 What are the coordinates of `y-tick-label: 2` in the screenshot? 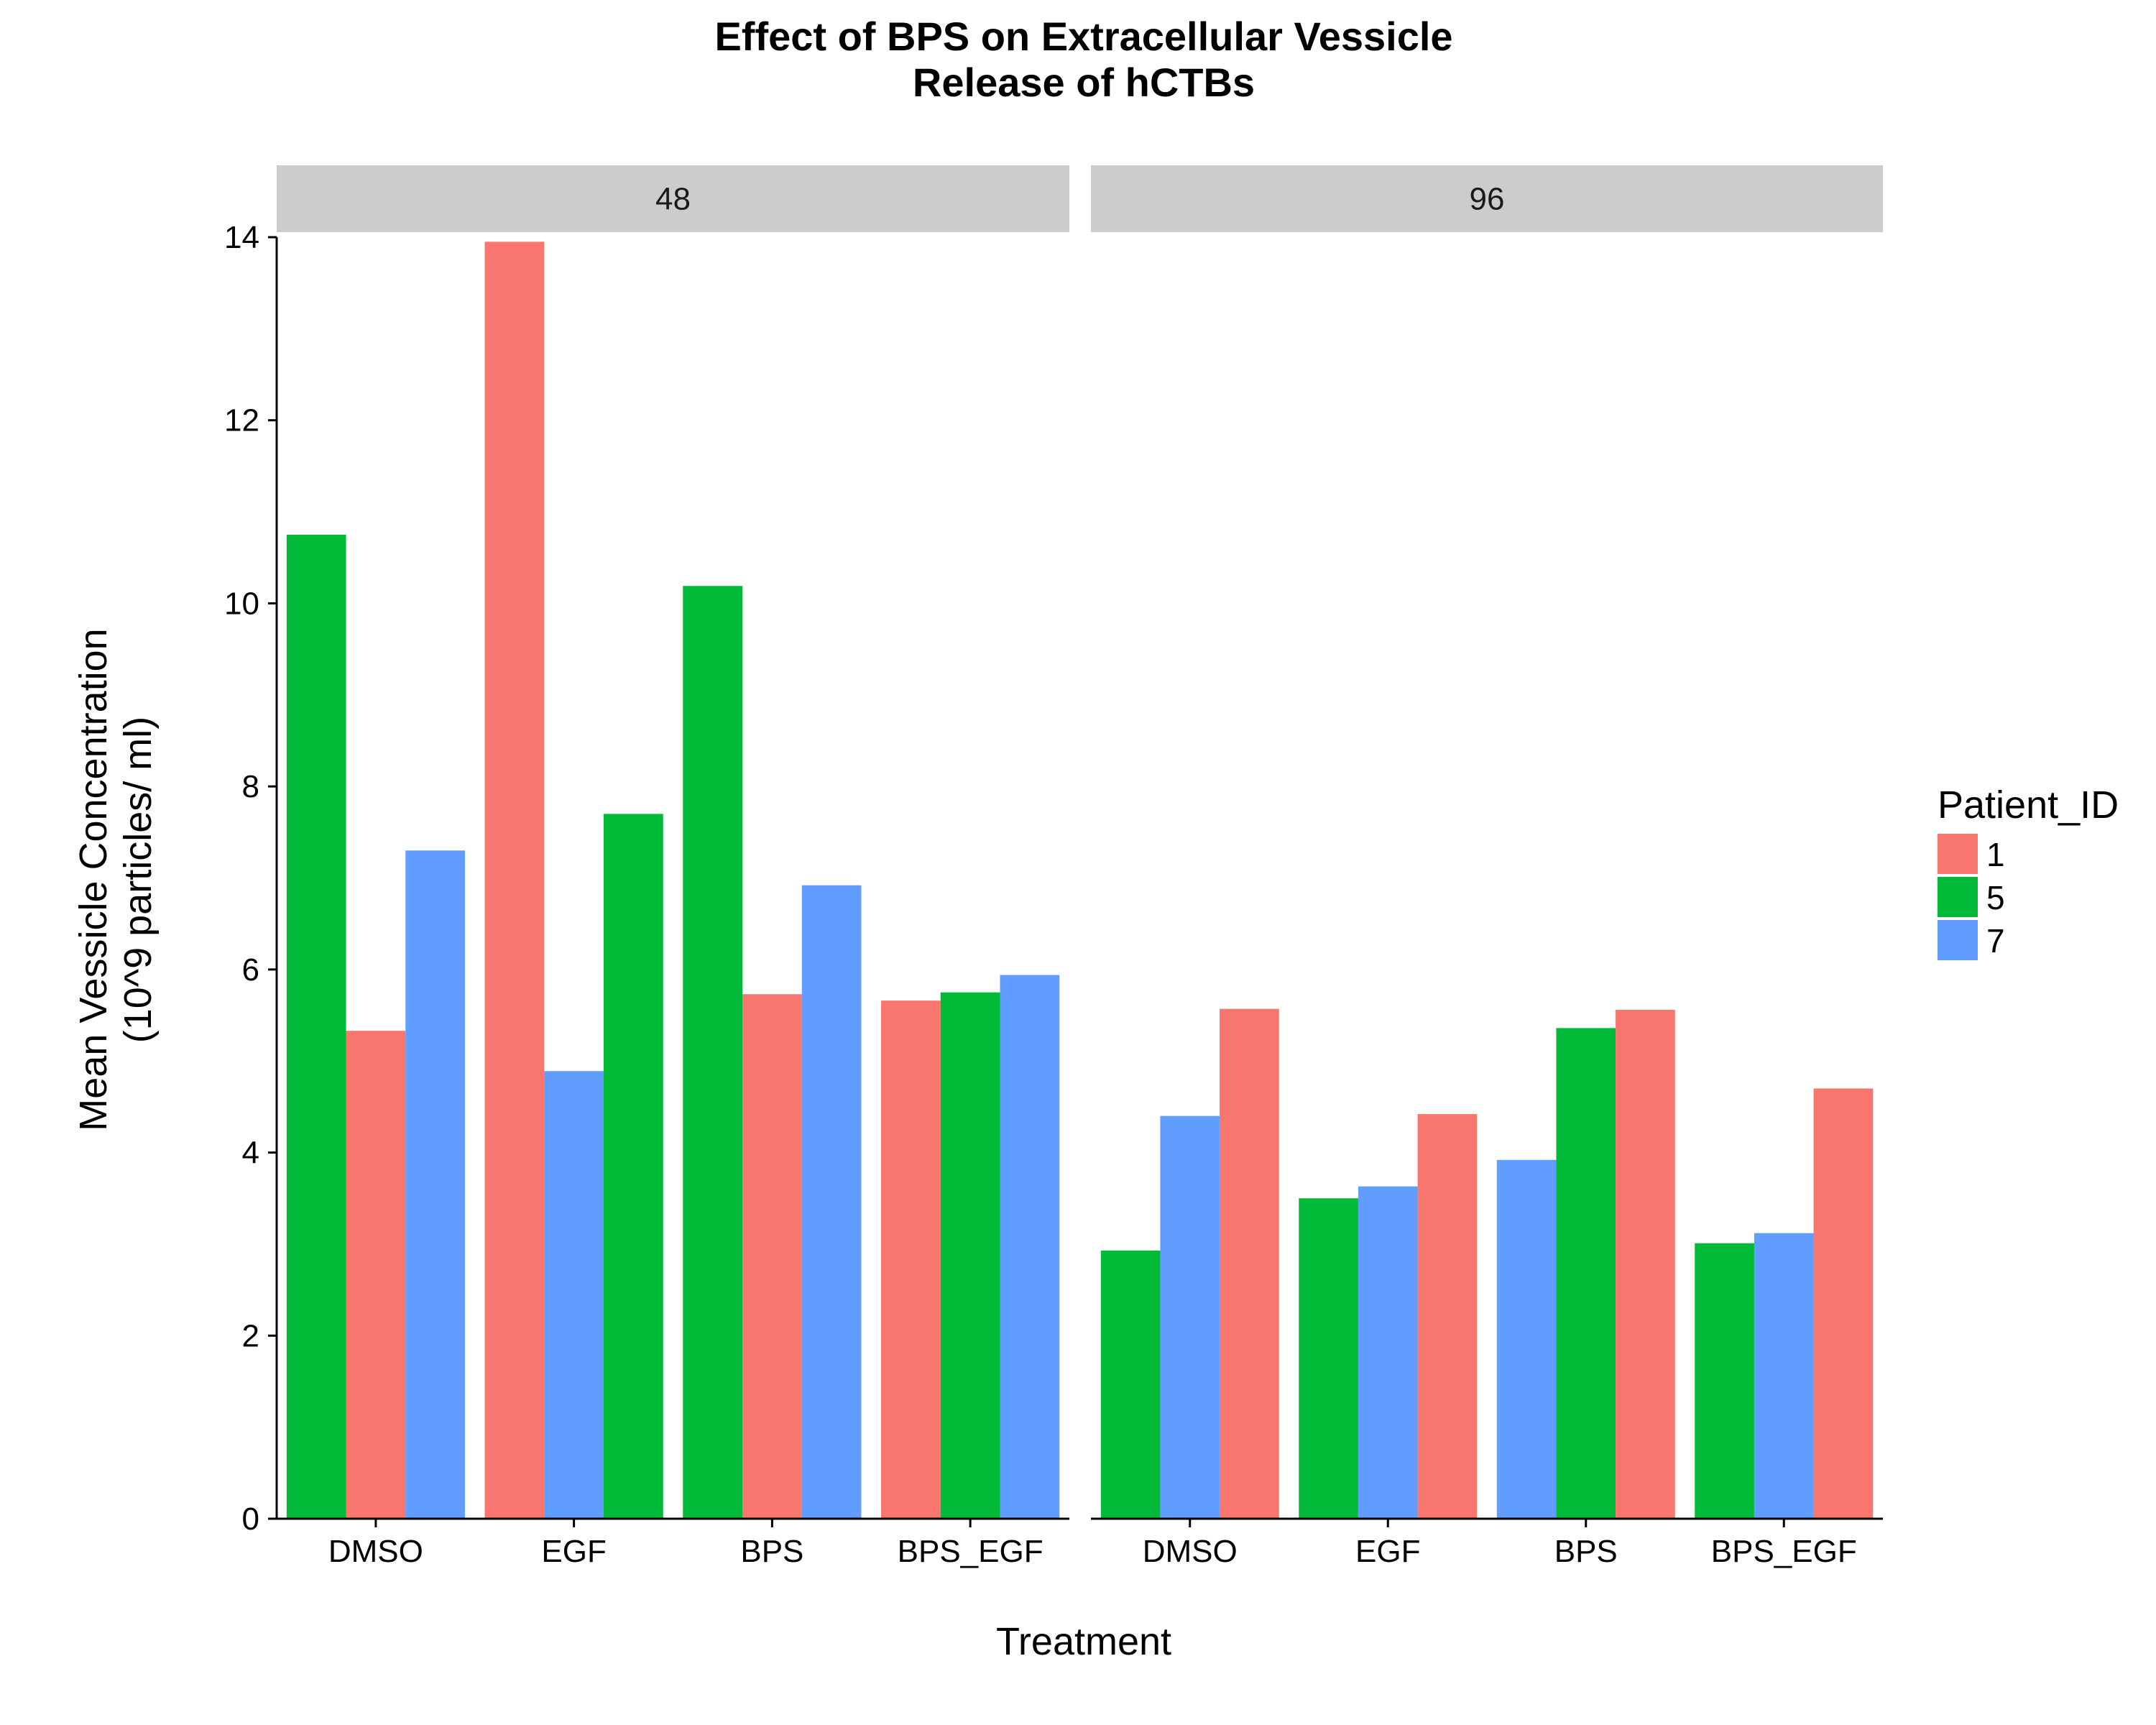 It's located at (250, 1335).